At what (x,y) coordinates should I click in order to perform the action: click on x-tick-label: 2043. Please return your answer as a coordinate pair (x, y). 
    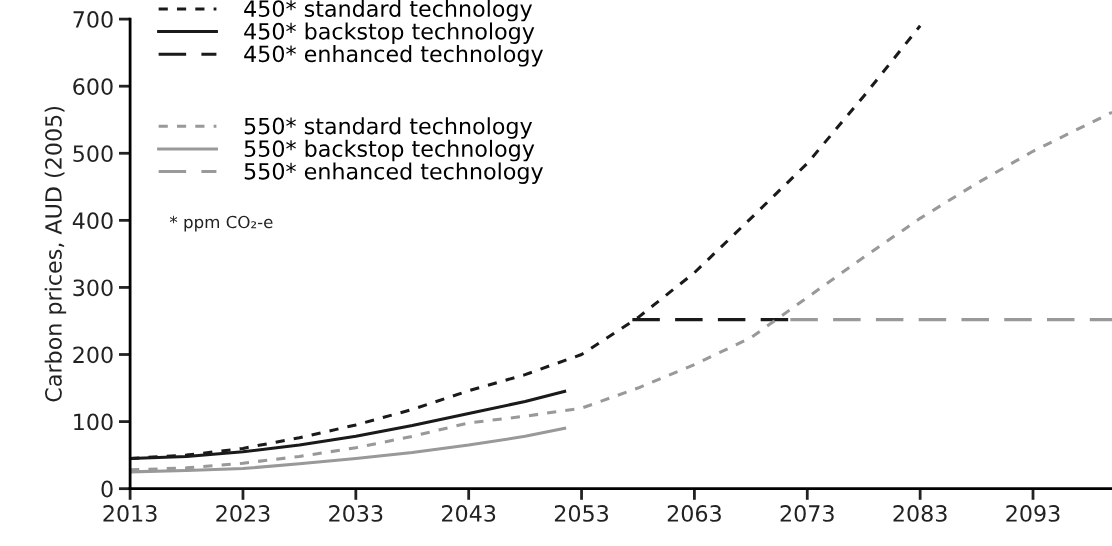
    Looking at the image, I should click on (469, 513).